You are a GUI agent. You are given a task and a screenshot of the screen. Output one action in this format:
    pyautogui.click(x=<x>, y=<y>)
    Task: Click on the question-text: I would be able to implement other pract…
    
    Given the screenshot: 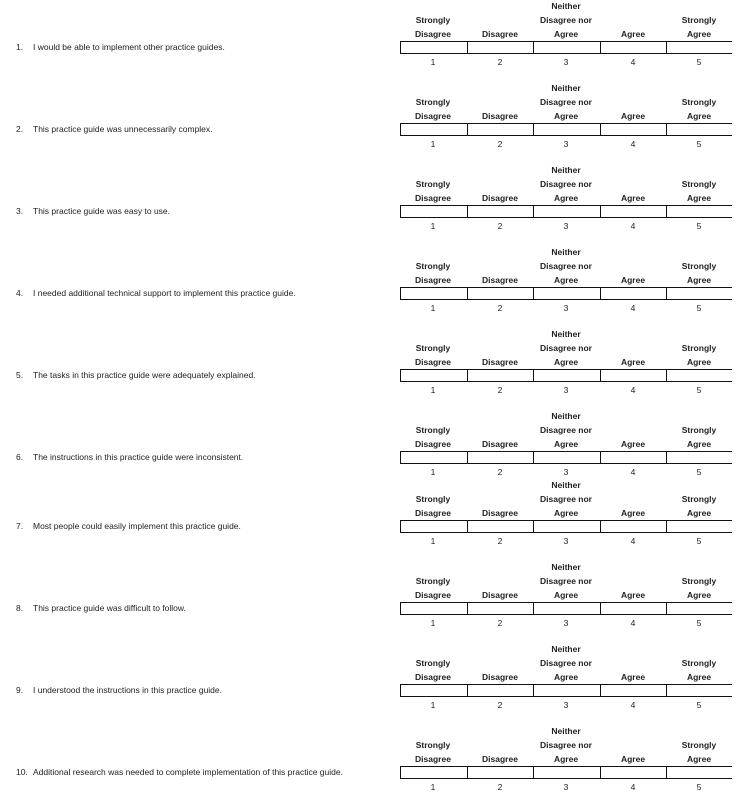 What is the action you would take?
    pyautogui.click(x=129, y=47)
    